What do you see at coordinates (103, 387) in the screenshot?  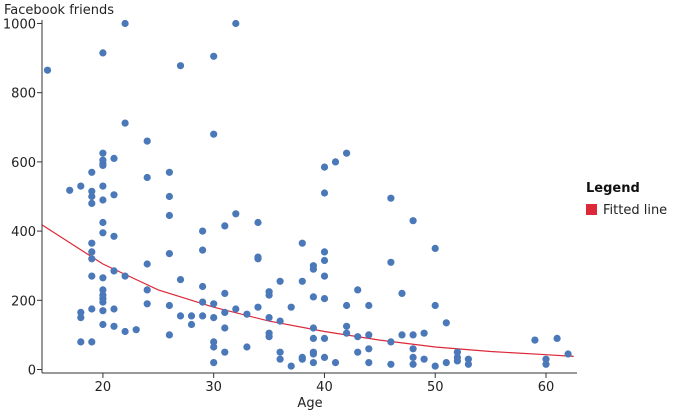 I see `x-tick-label: 20` at bounding box center [103, 387].